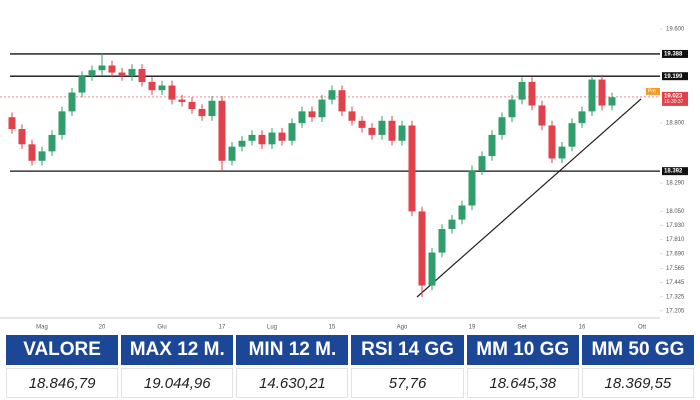  I want to click on last-price-tag, so click(675, 98).